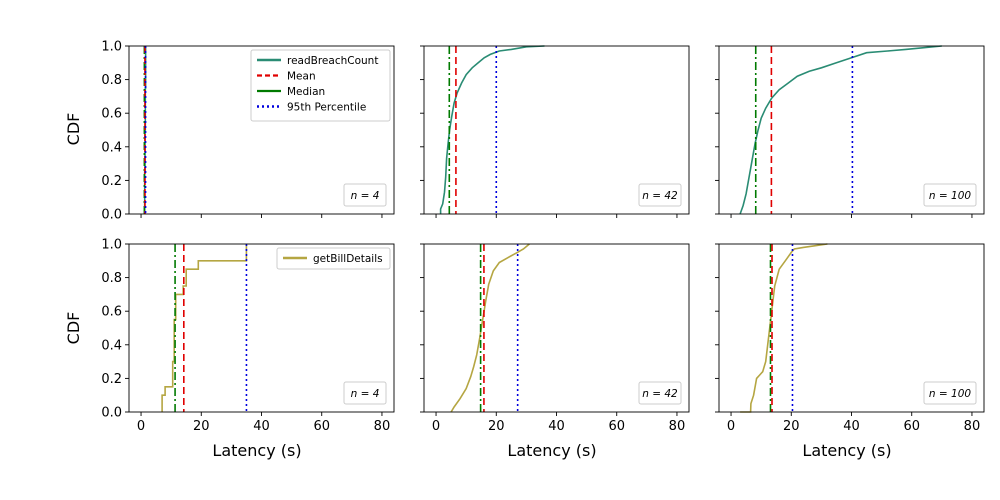 This screenshot has height=500, width=1000. I want to click on x-axis-label-right: Latency (s), so click(846, 450).